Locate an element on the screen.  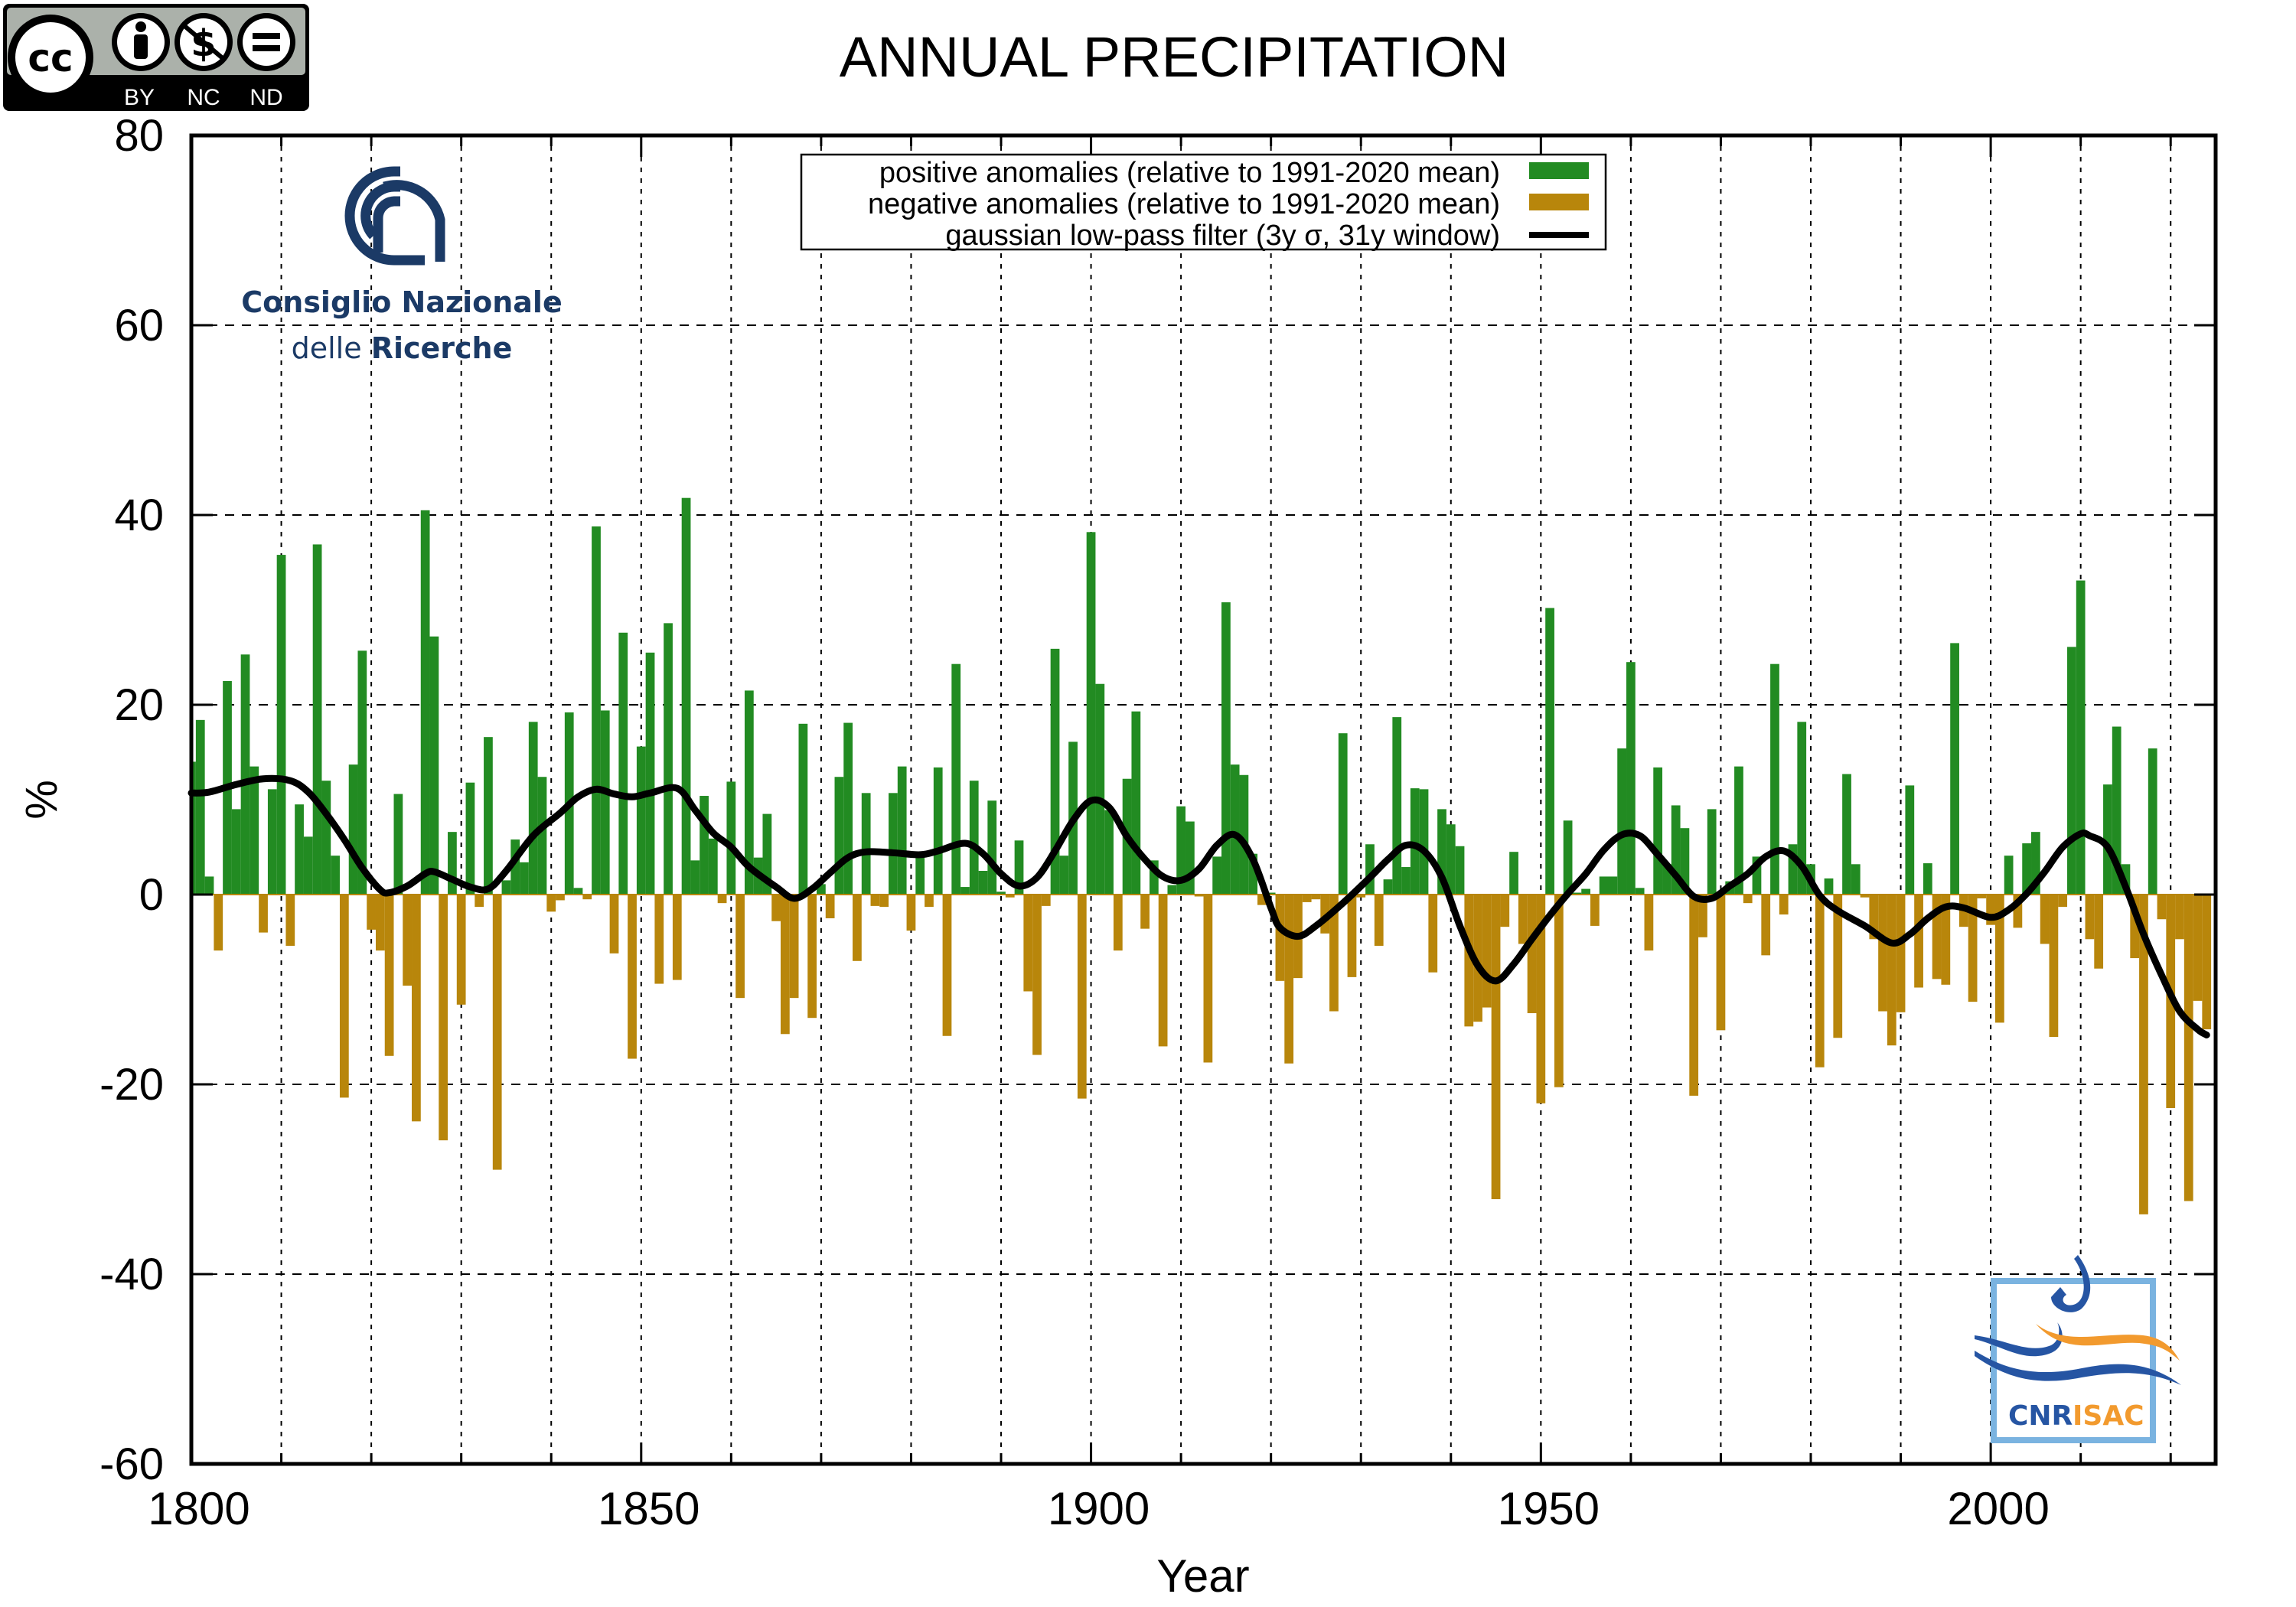
cnr-logo: Consiglio Nazionale delle Ricerche is located at coordinates (402, 265).